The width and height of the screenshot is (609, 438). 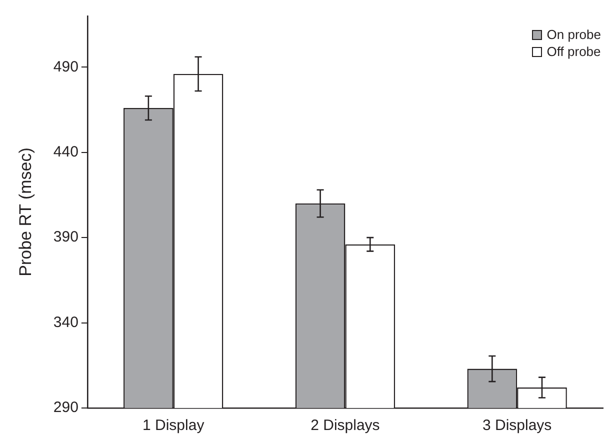 I want to click on y-axis-title: Probe RT (msec), so click(x=25, y=212).